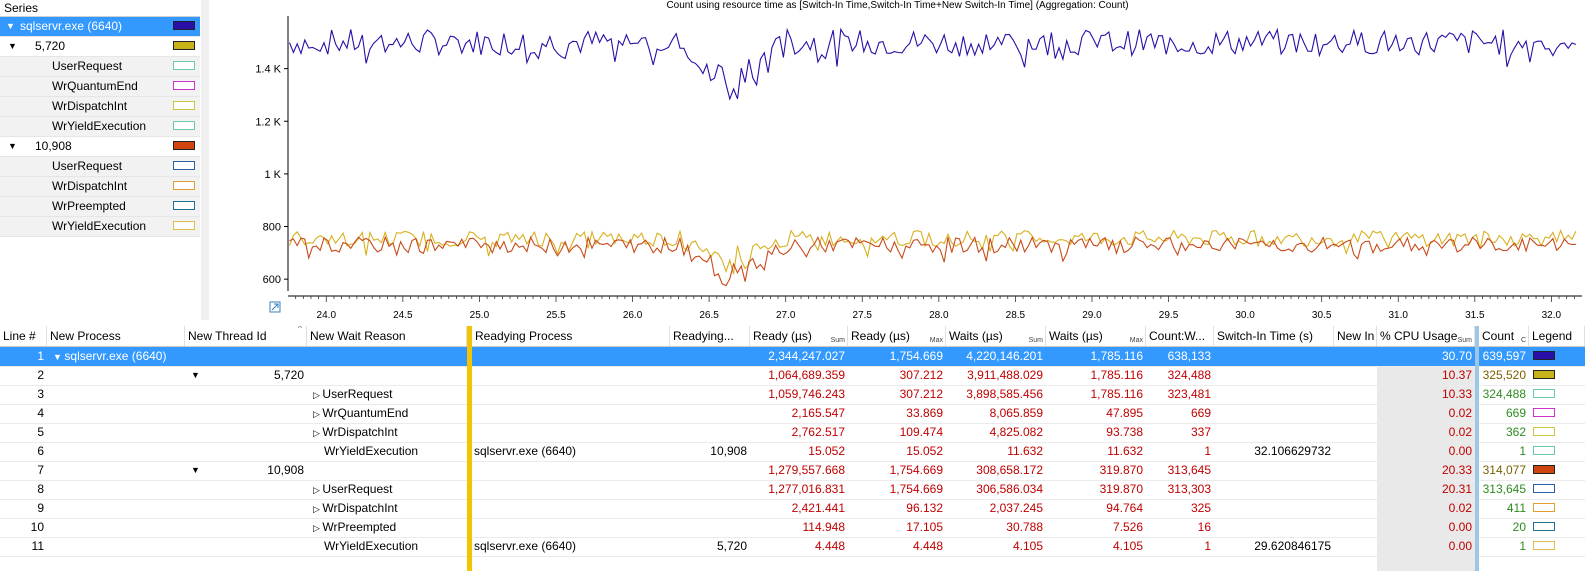  I want to click on series-item: ▼ sqlservr.exe (6640), so click(100, 27).